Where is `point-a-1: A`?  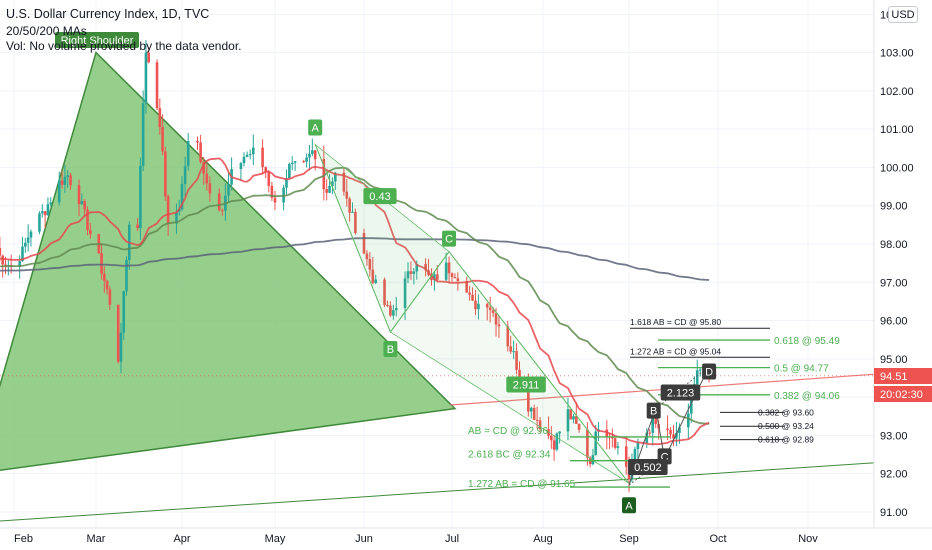 point-a-1: A is located at coordinates (315, 127).